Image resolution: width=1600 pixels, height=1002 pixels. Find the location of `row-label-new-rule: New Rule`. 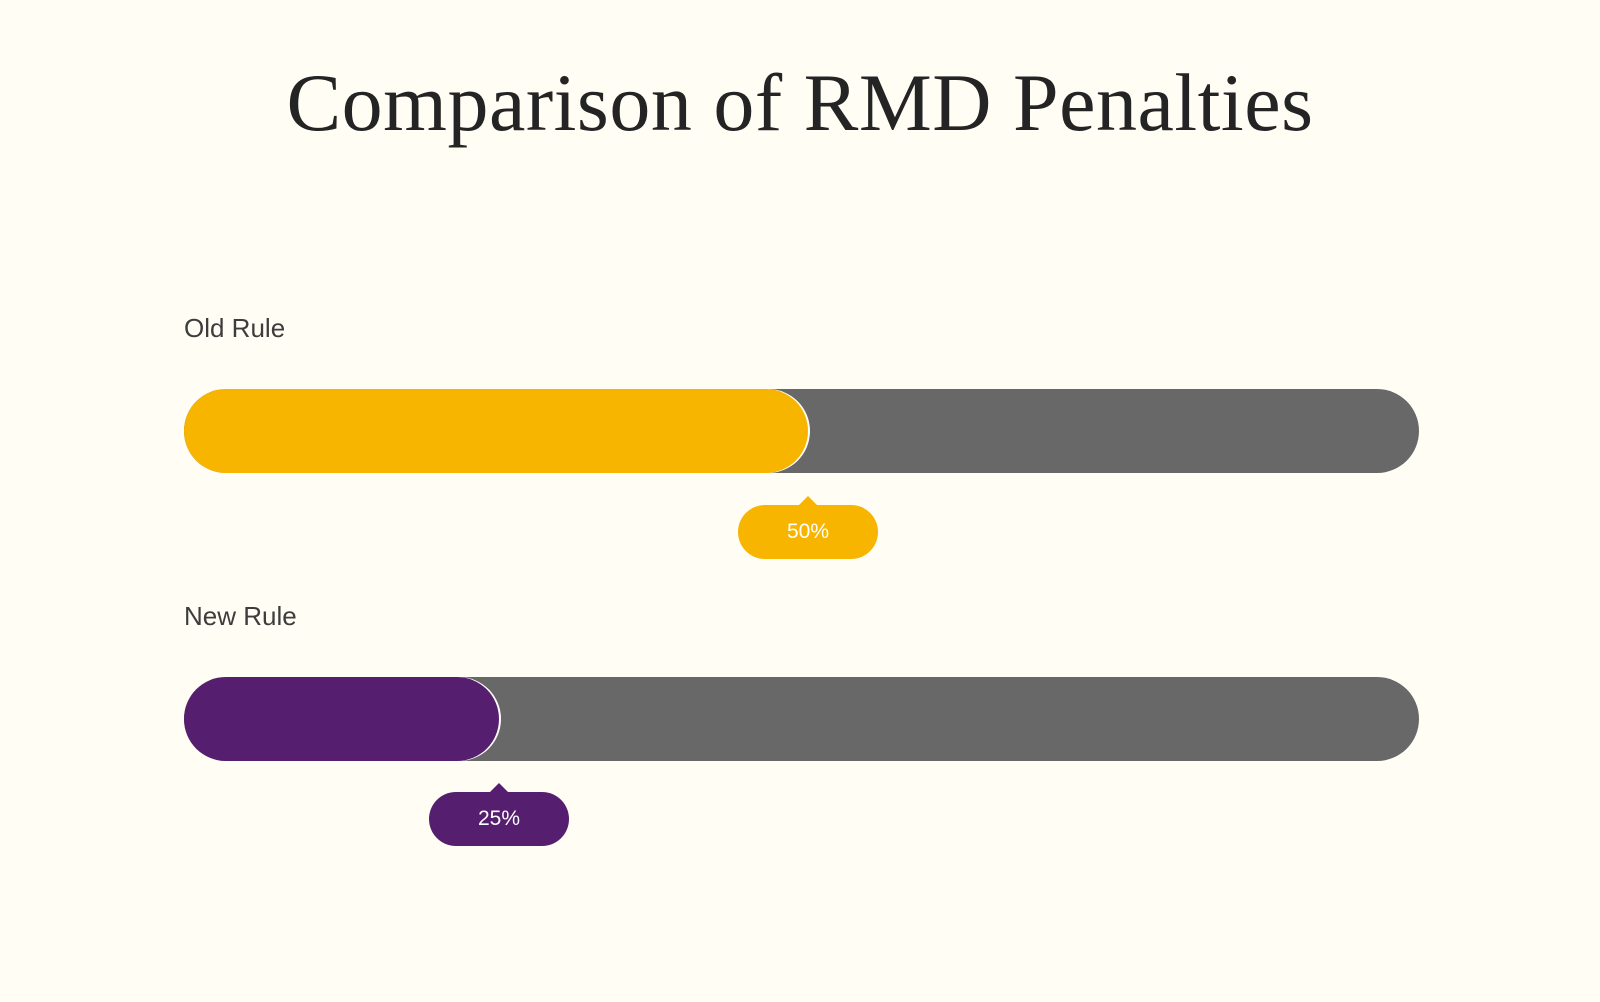

row-label-new-rule: New Rule is located at coordinates (240, 616).